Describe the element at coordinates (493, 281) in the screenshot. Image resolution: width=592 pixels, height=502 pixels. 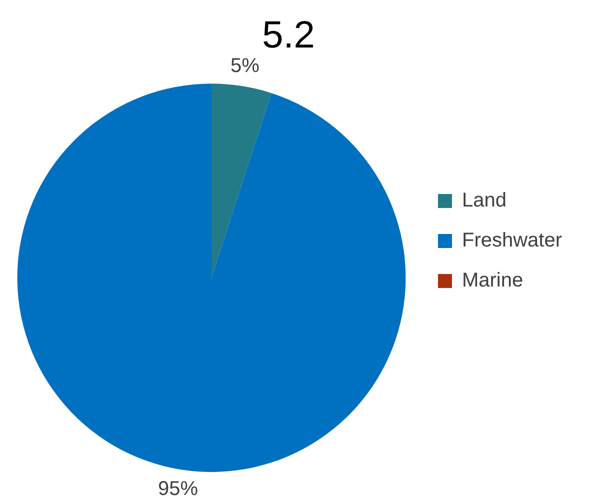
I see `legend-label: Marine` at that location.